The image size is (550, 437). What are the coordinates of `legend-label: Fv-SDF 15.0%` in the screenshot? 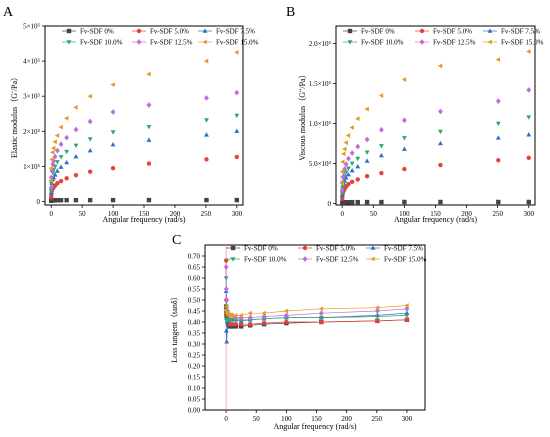 It's located at (405, 260).